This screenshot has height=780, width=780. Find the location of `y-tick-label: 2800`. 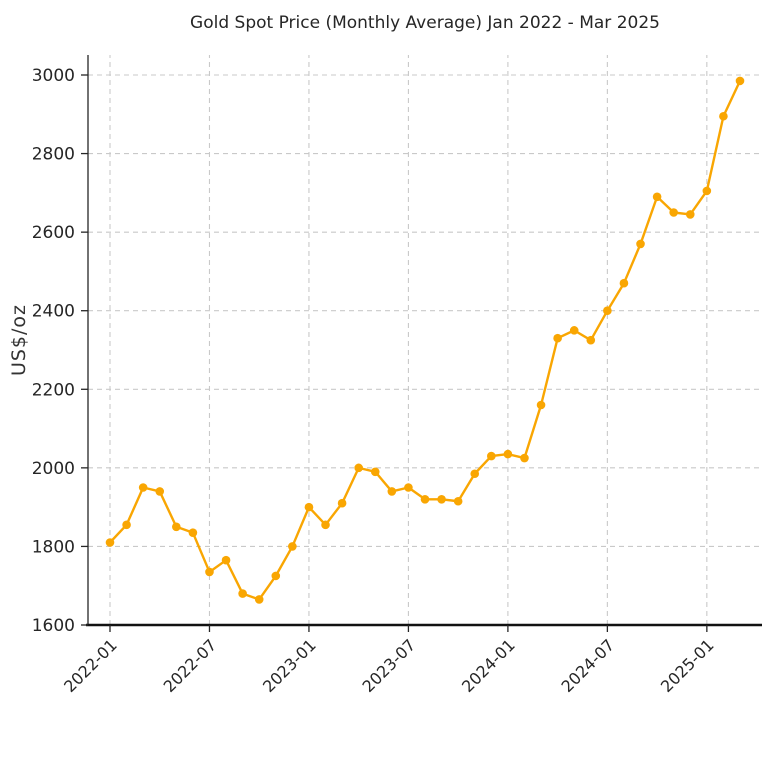

y-tick-label: 2800 is located at coordinates (53, 155).